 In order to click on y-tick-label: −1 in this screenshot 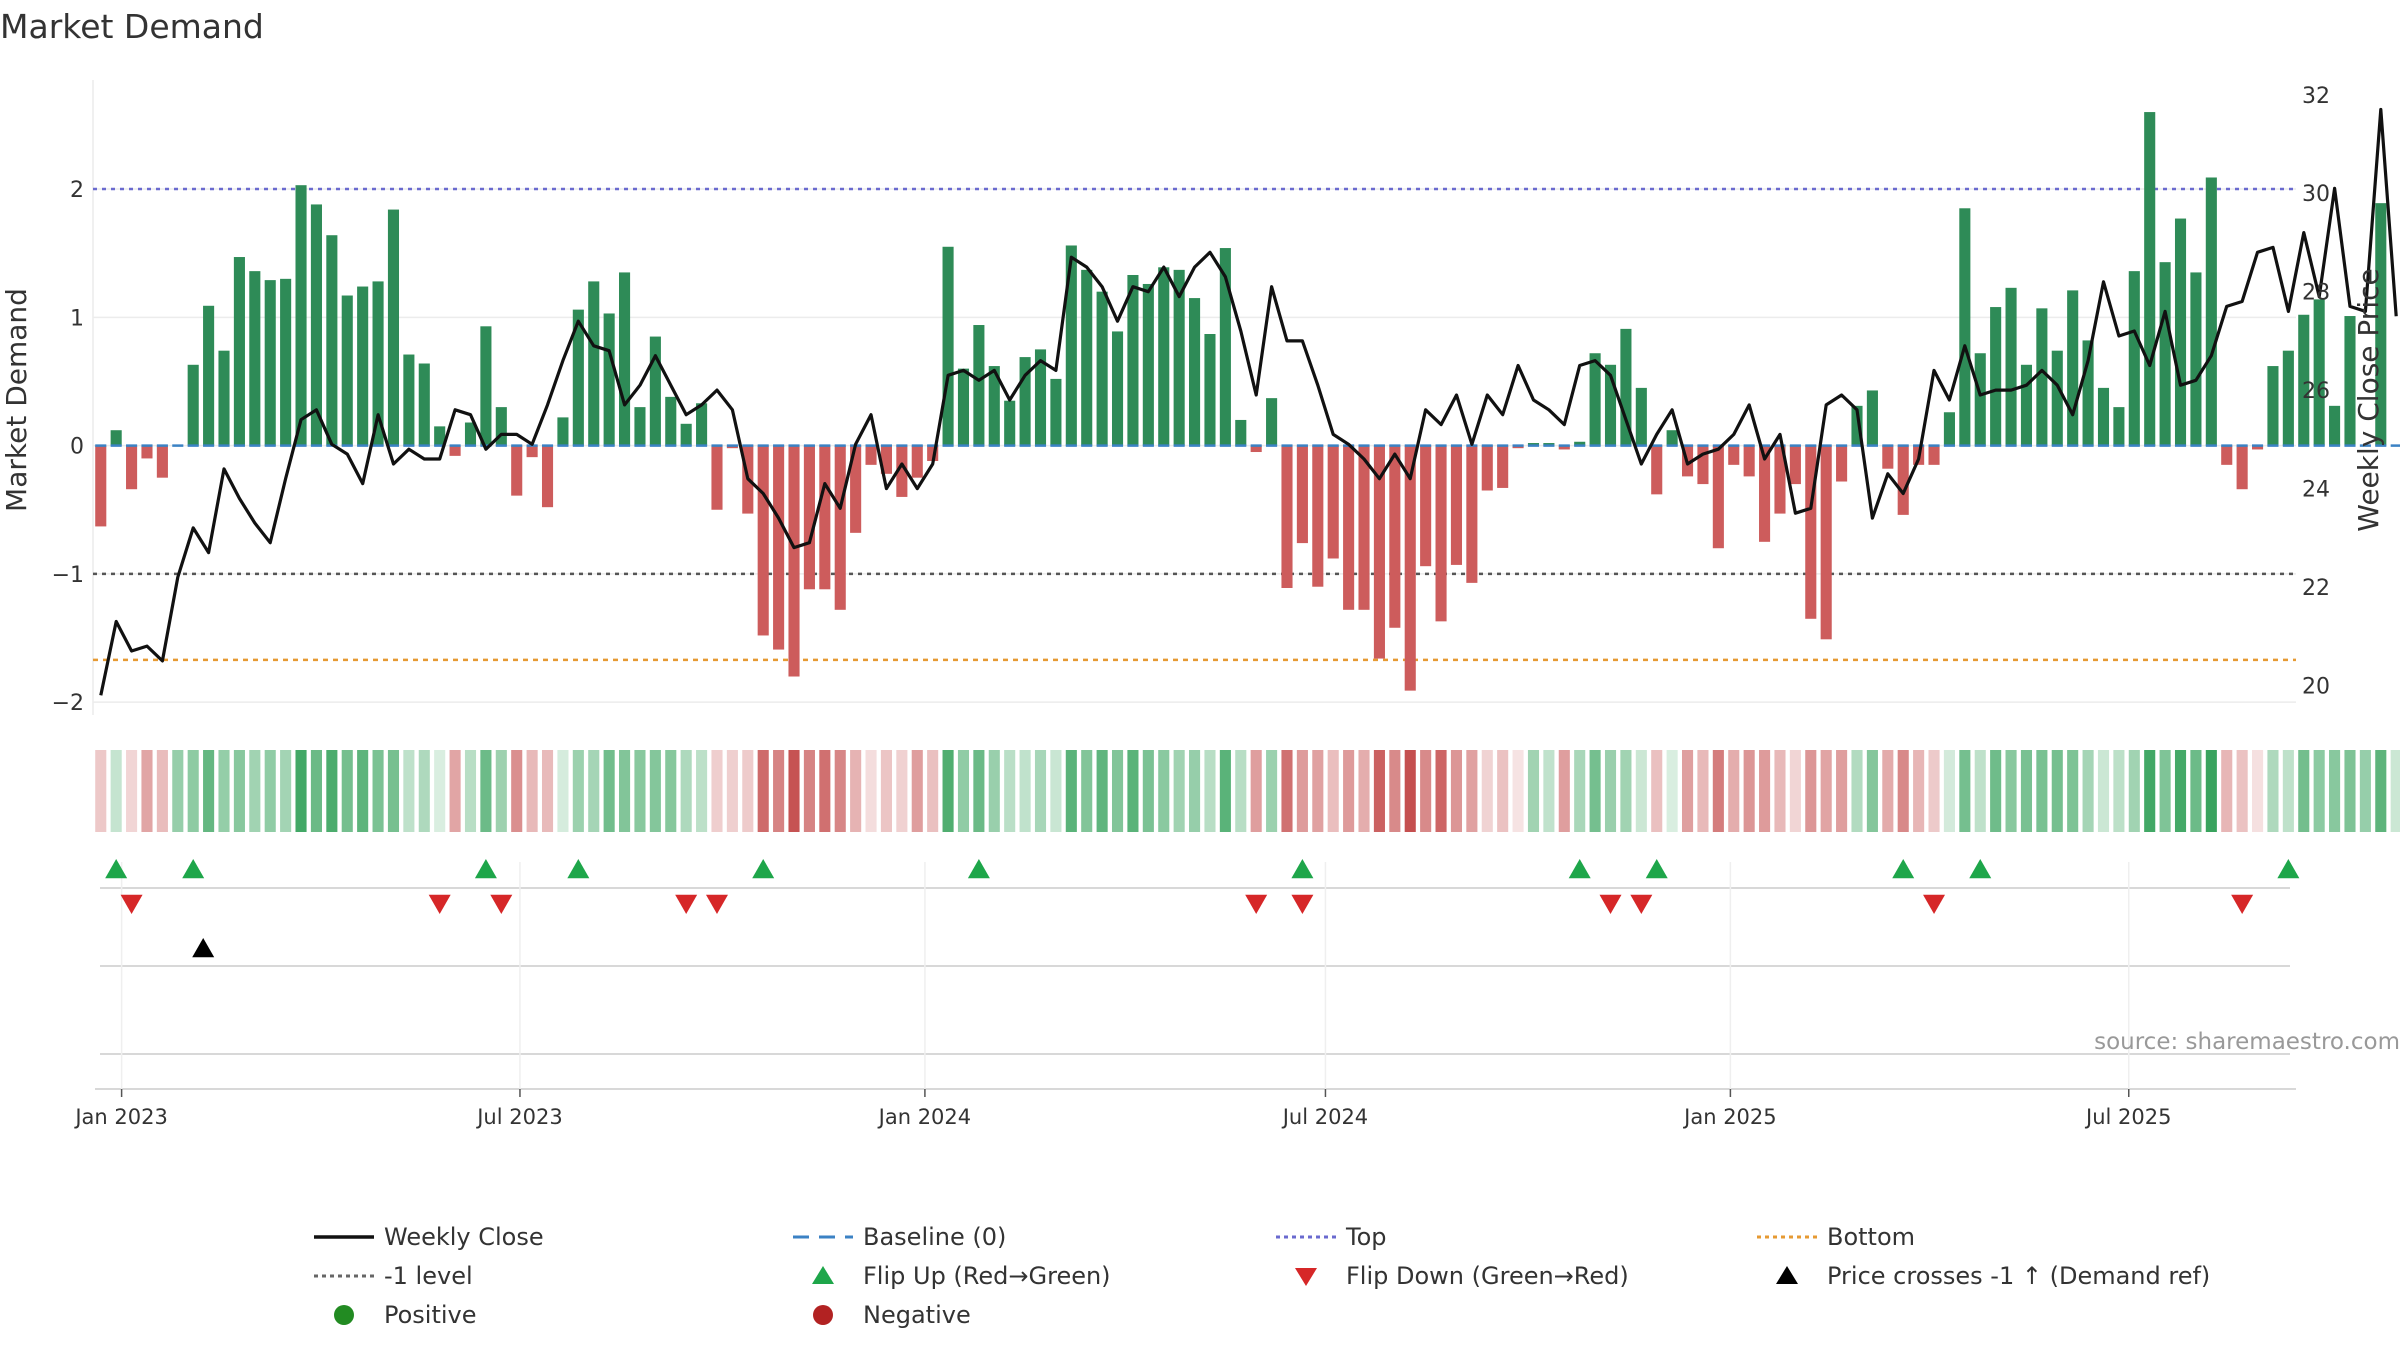, I will do `click(68, 575)`.